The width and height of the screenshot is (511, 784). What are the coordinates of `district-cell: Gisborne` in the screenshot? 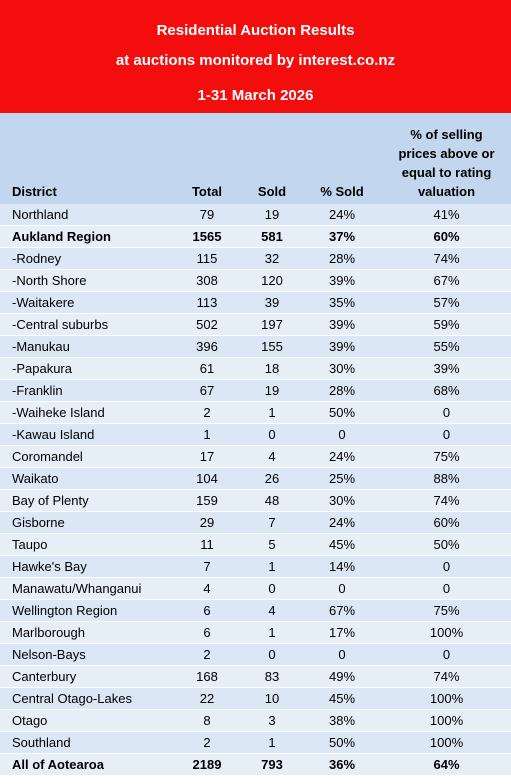 It's located at (86, 522).